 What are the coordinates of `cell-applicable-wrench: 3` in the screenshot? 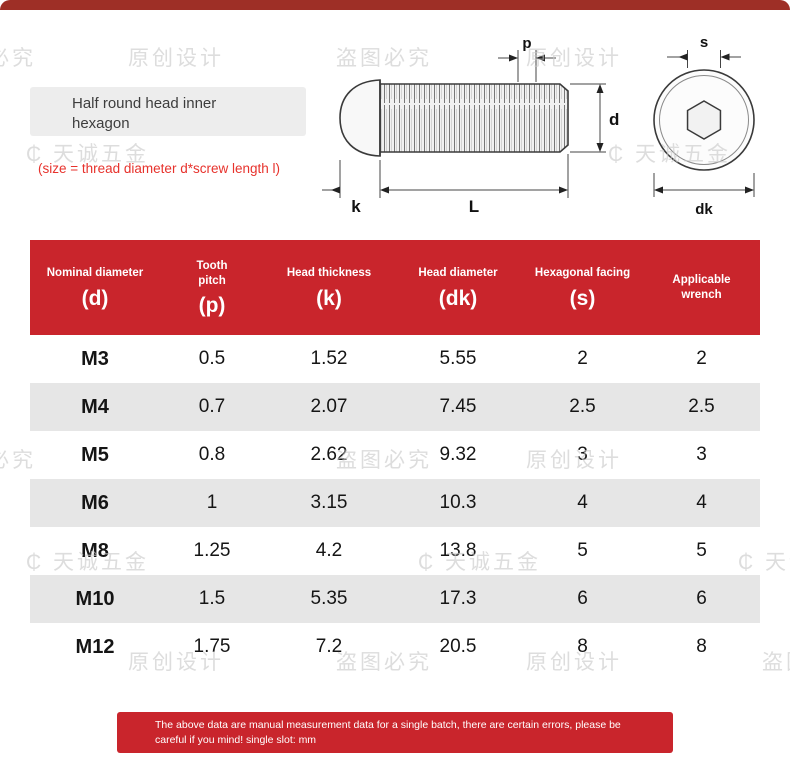 It's located at (701, 454).